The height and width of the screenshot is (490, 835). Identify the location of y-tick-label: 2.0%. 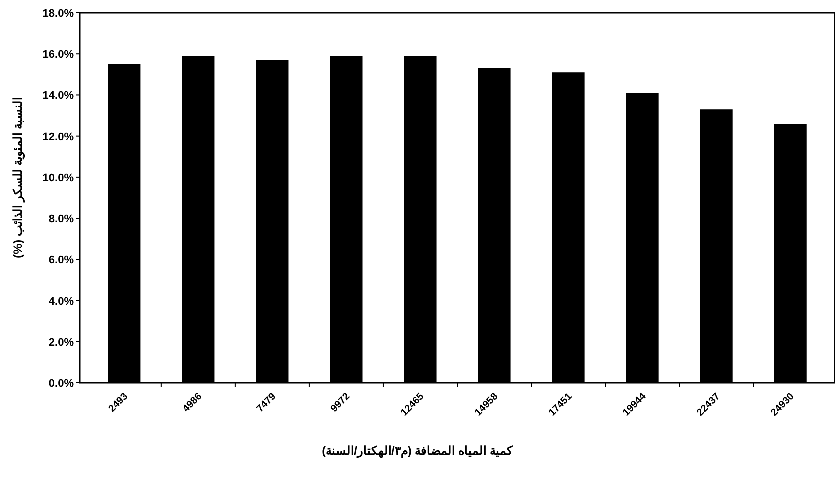
(61, 342).